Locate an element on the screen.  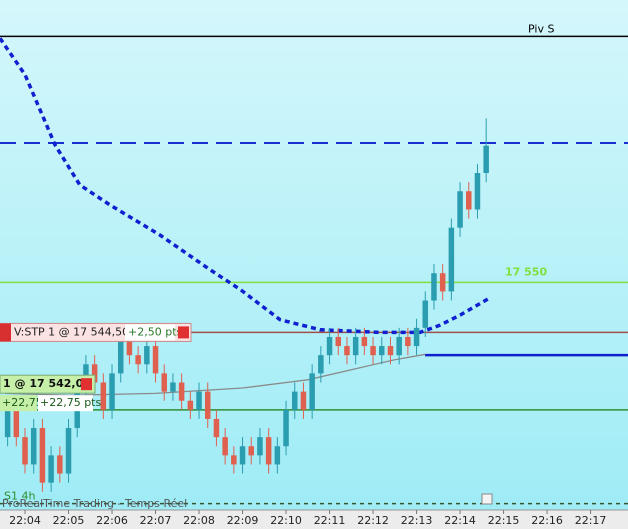
level-name: Piv S is located at coordinates (541, 28).